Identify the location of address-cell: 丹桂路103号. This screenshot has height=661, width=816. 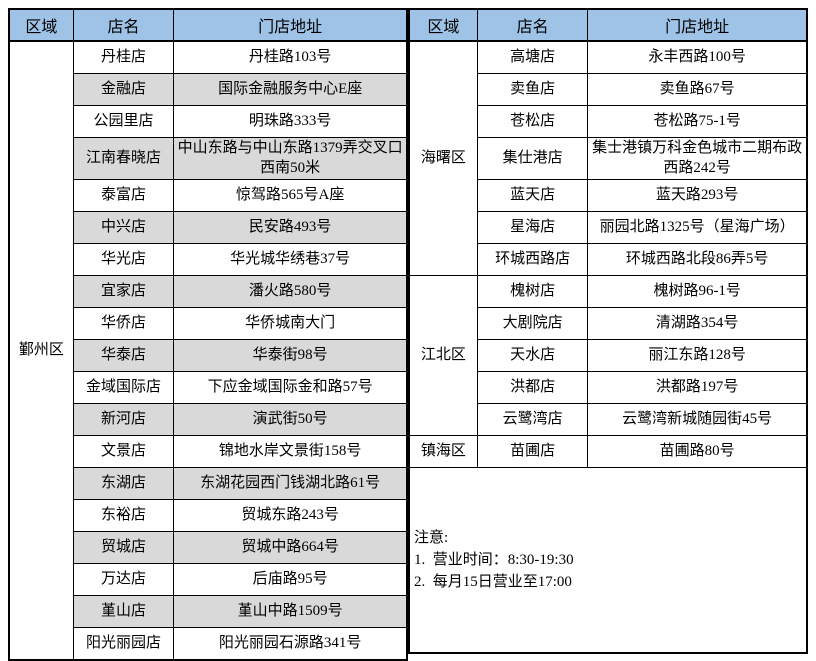
(290, 57).